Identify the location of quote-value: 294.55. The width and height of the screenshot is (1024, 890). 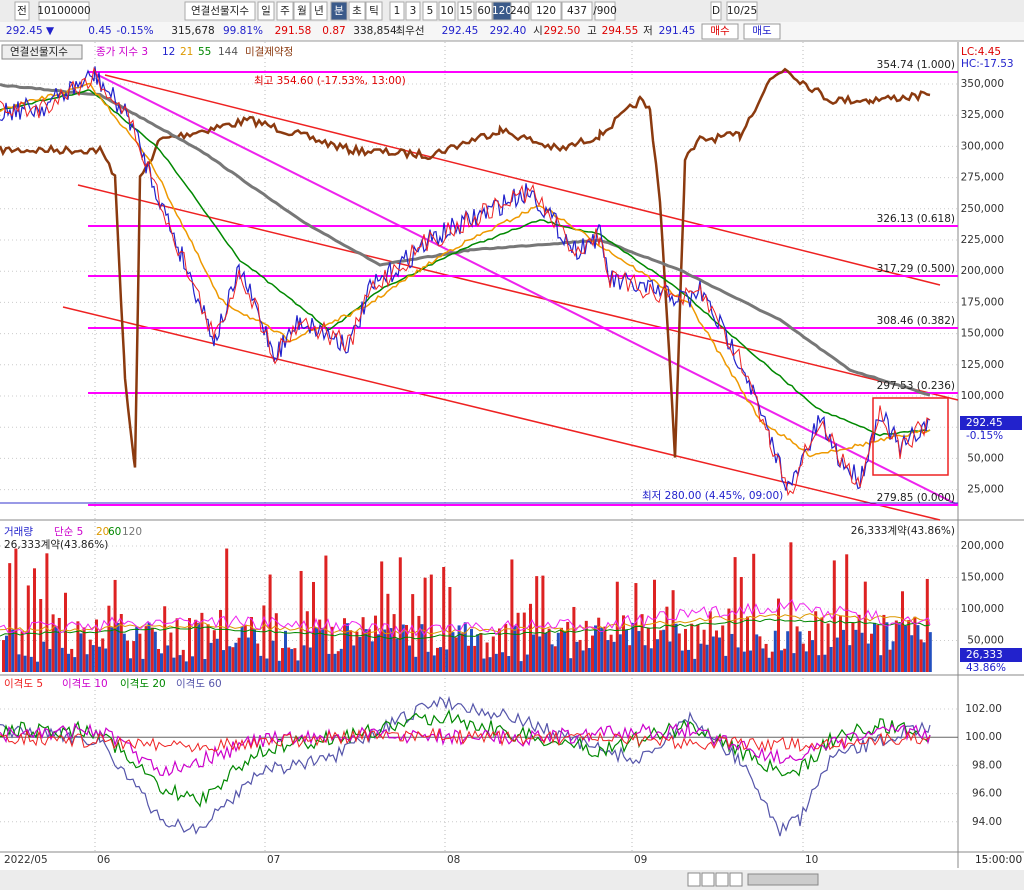
(620, 31).